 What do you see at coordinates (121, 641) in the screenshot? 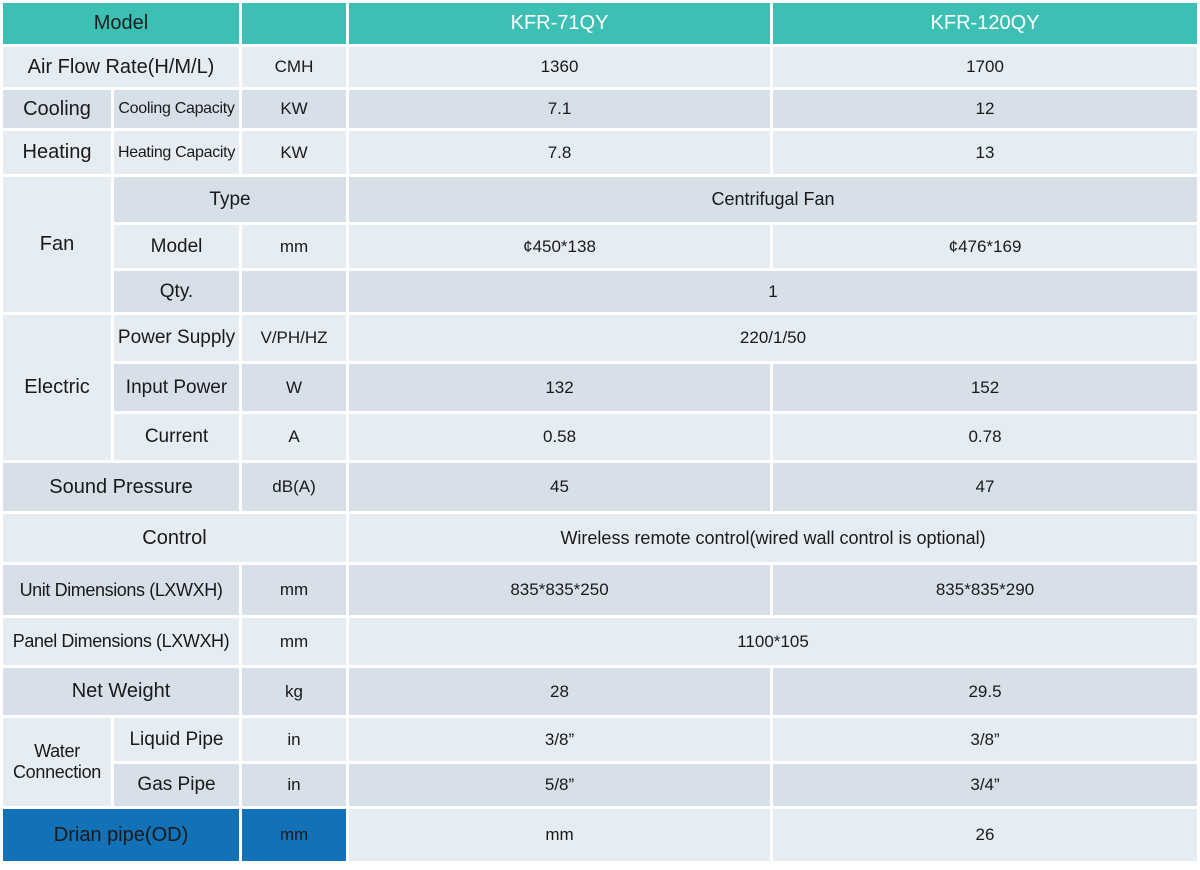
I see `panel-dimensions-label: Panel Dimensions (LXWXH)` at bounding box center [121, 641].